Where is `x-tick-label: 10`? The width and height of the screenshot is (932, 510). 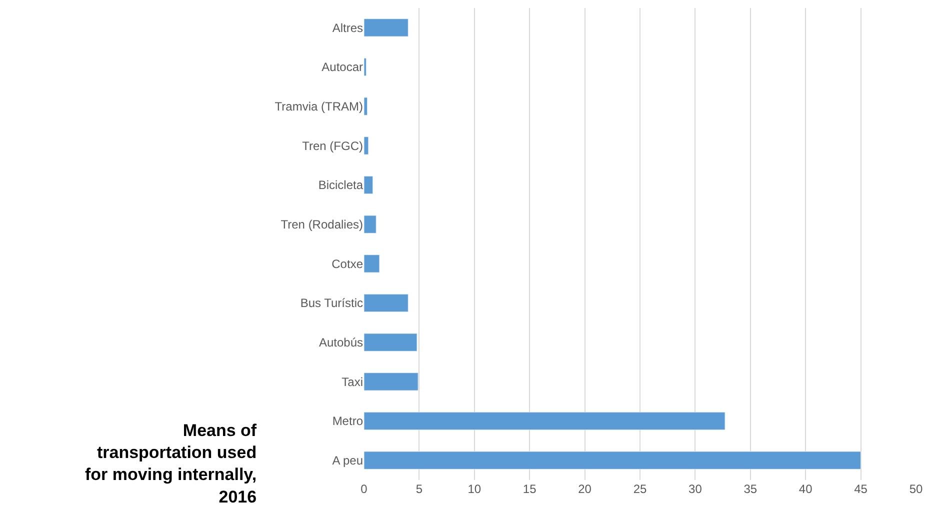 x-tick-label: 10 is located at coordinates (475, 489).